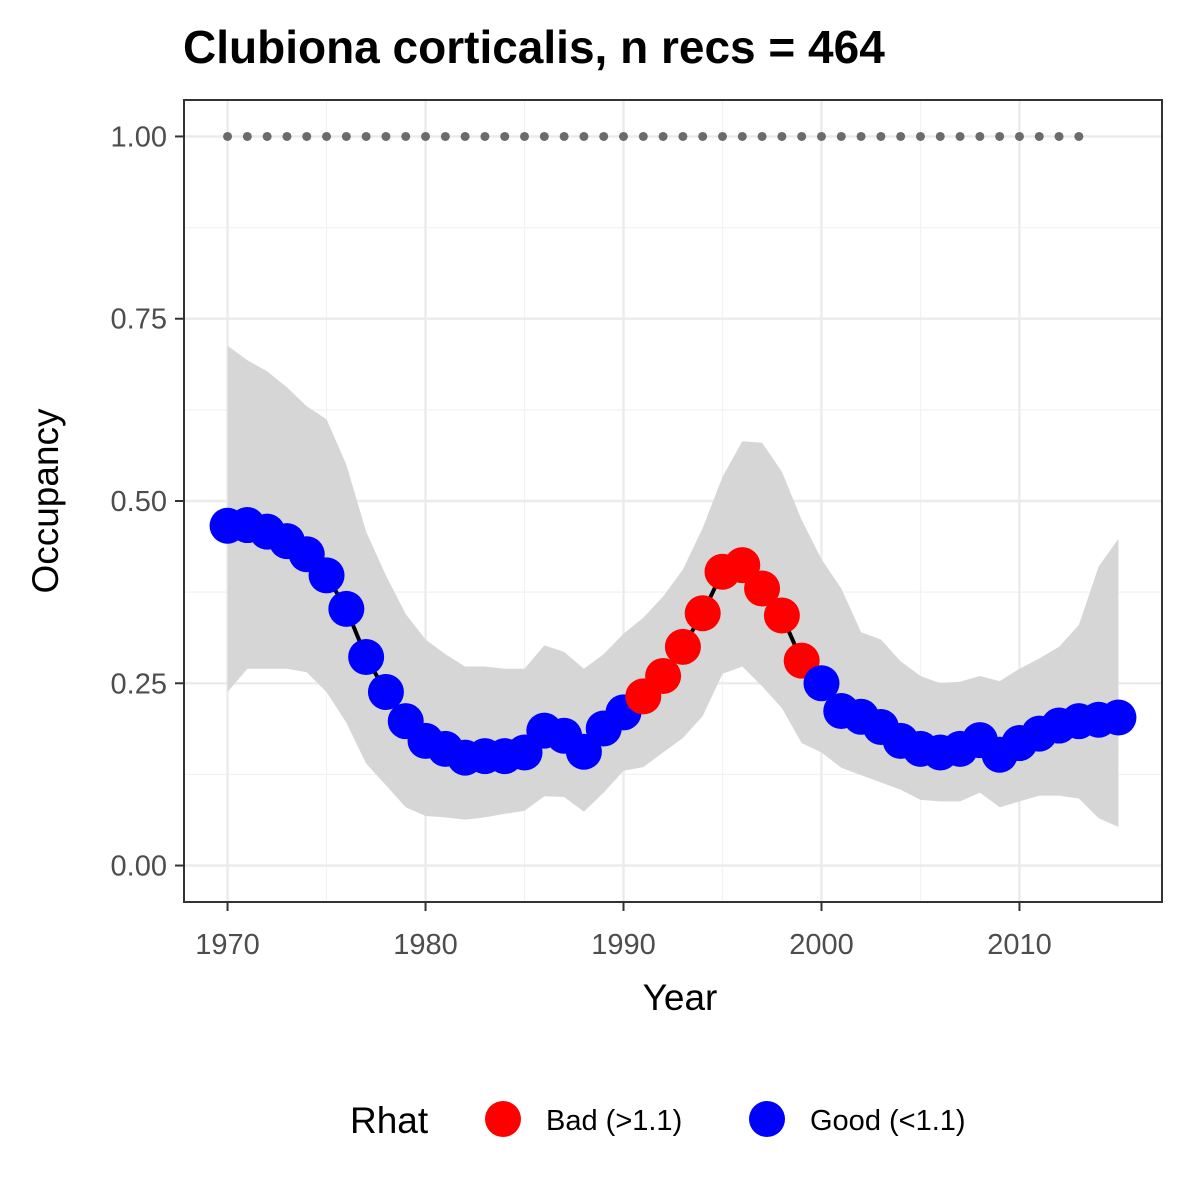 The image size is (1200, 1200). Describe the element at coordinates (767, 1119) in the screenshot. I see `legend-key-good` at that location.